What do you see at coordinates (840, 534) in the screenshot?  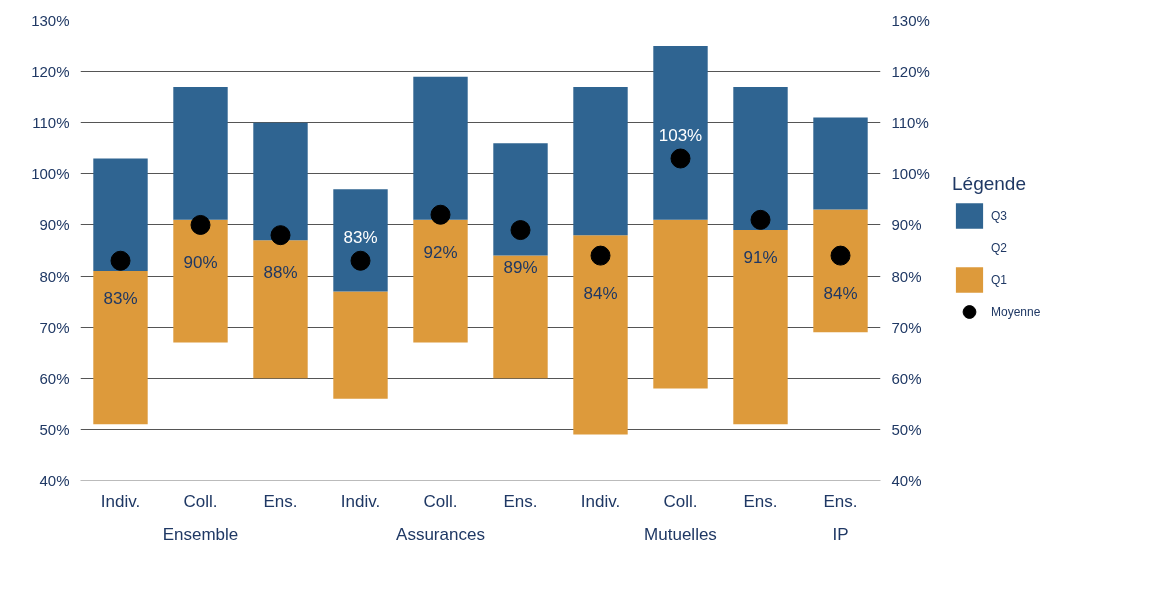 I see `text: IP` at bounding box center [840, 534].